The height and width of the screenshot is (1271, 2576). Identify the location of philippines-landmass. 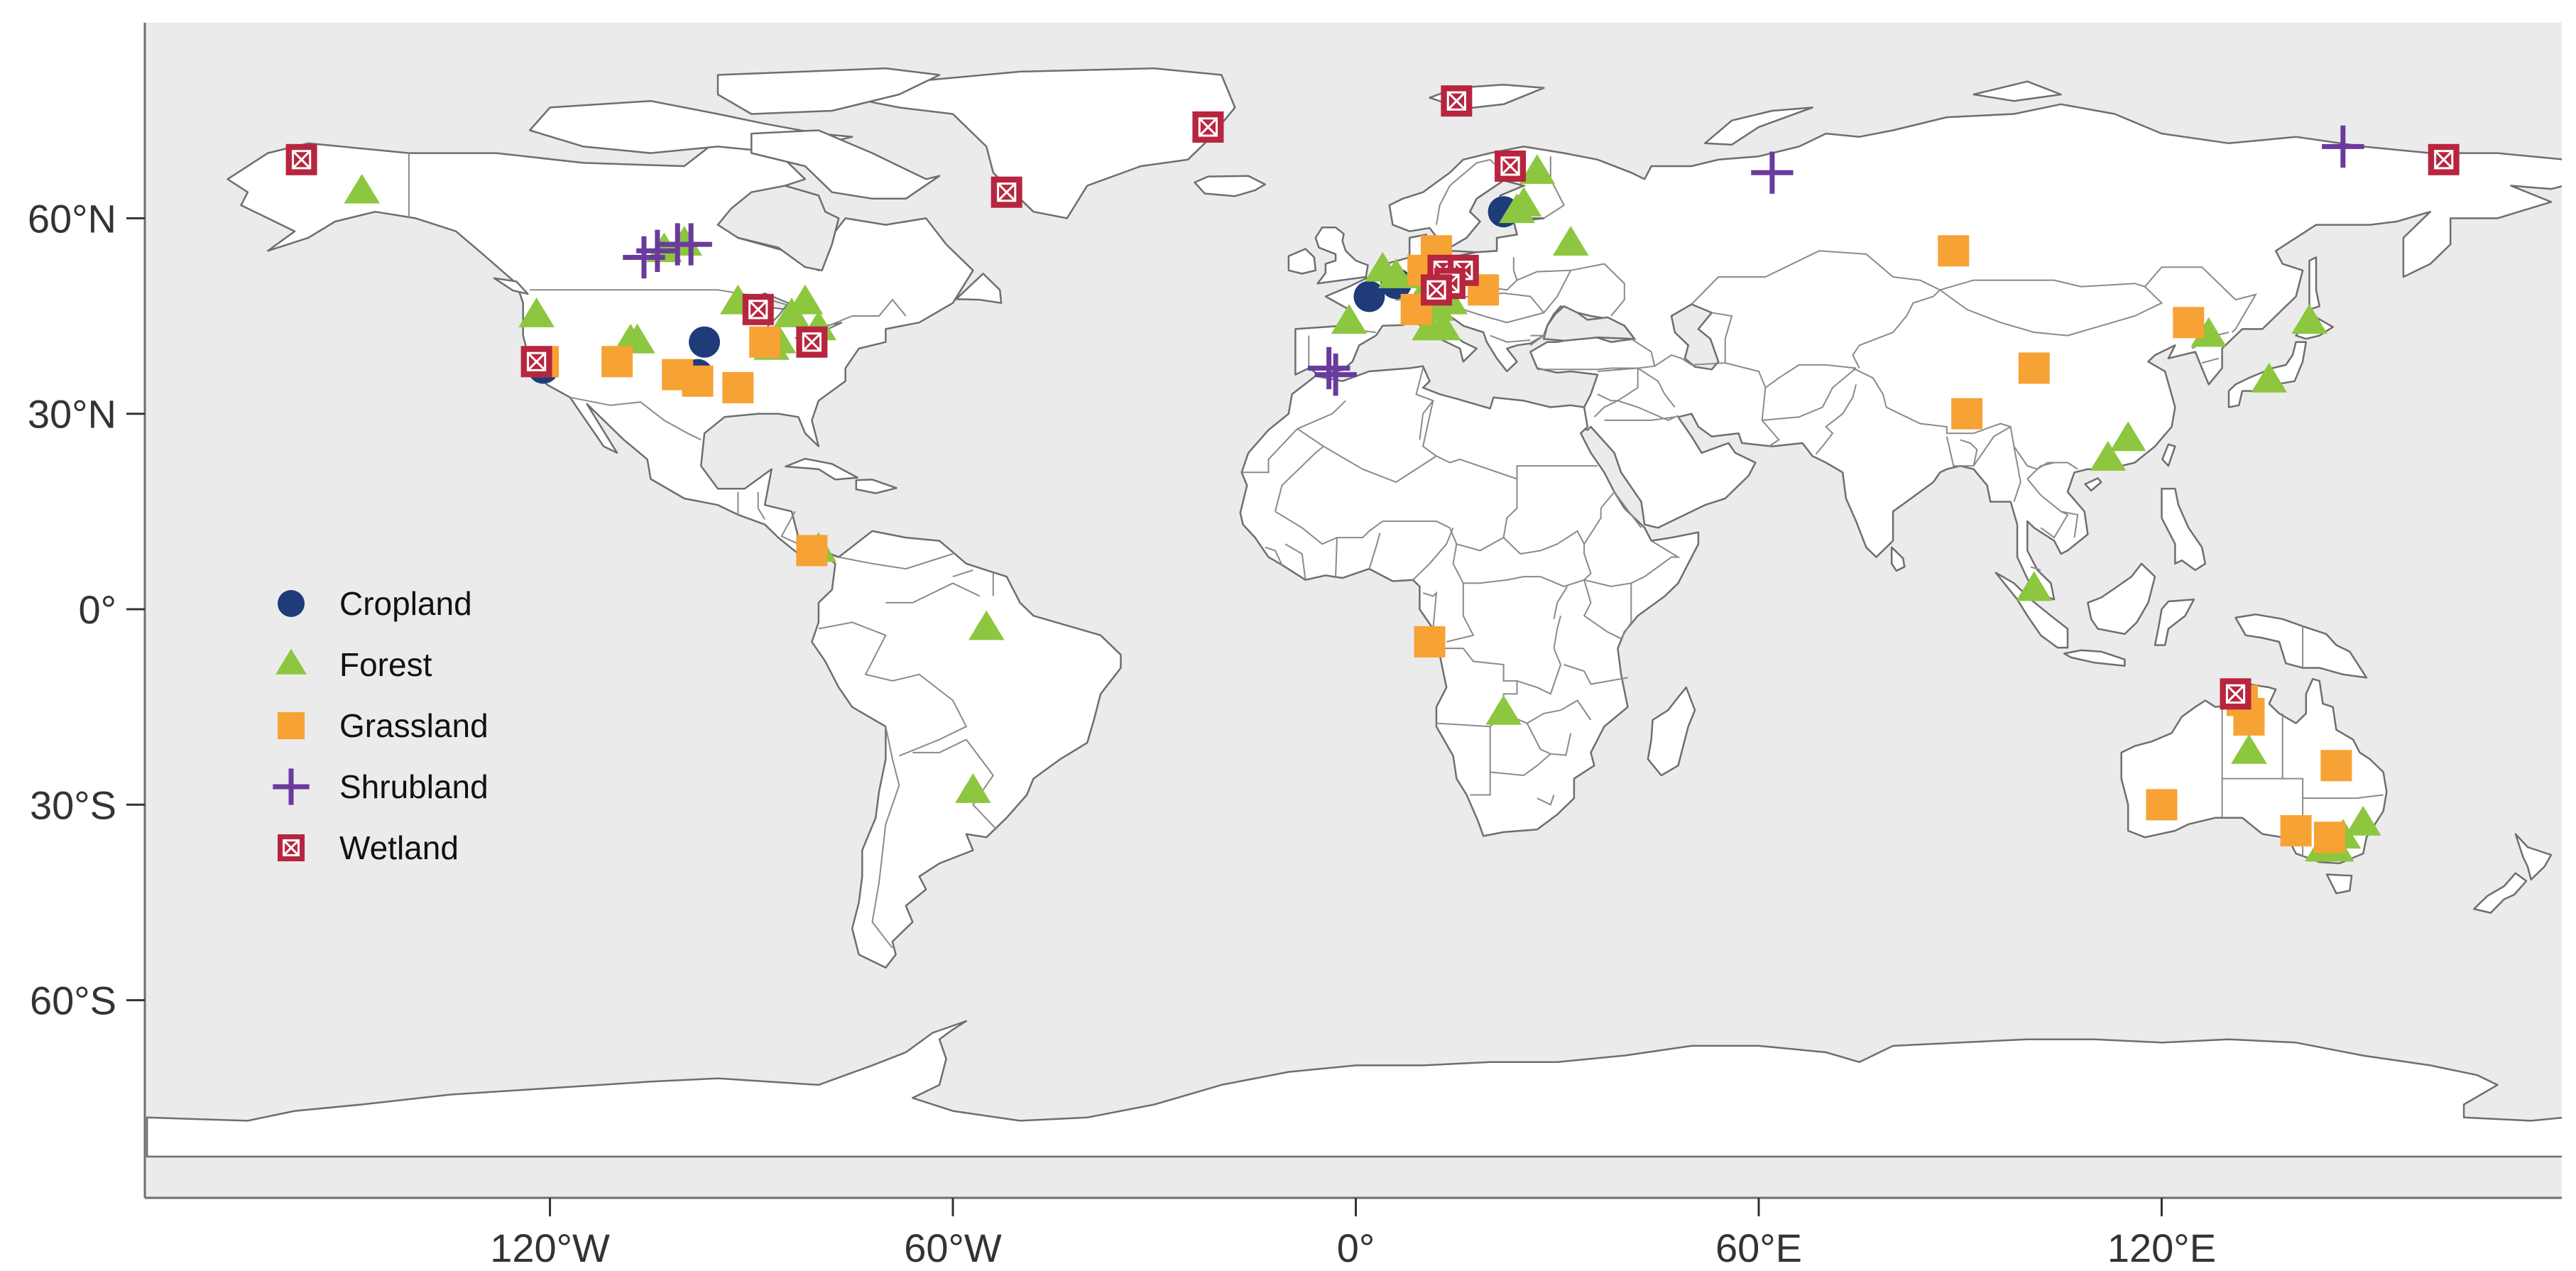
(2184, 529).